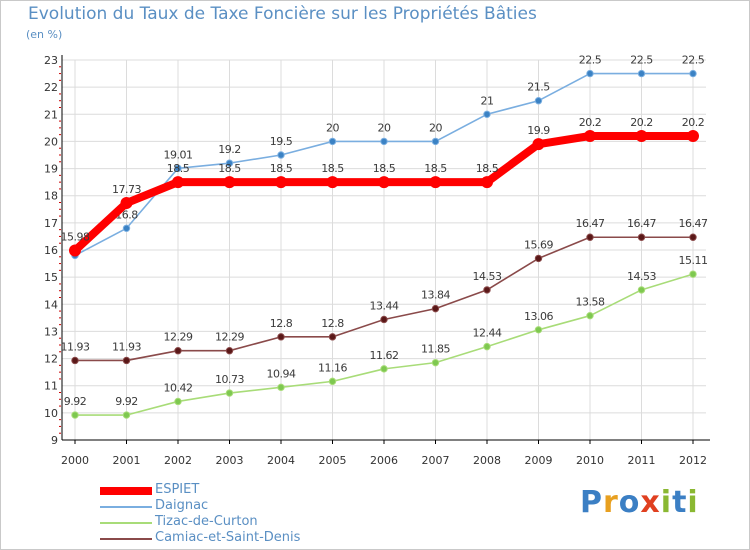  Describe the element at coordinates (75, 237) in the screenshot. I see `data-label-espiet: 15.98` at that location.